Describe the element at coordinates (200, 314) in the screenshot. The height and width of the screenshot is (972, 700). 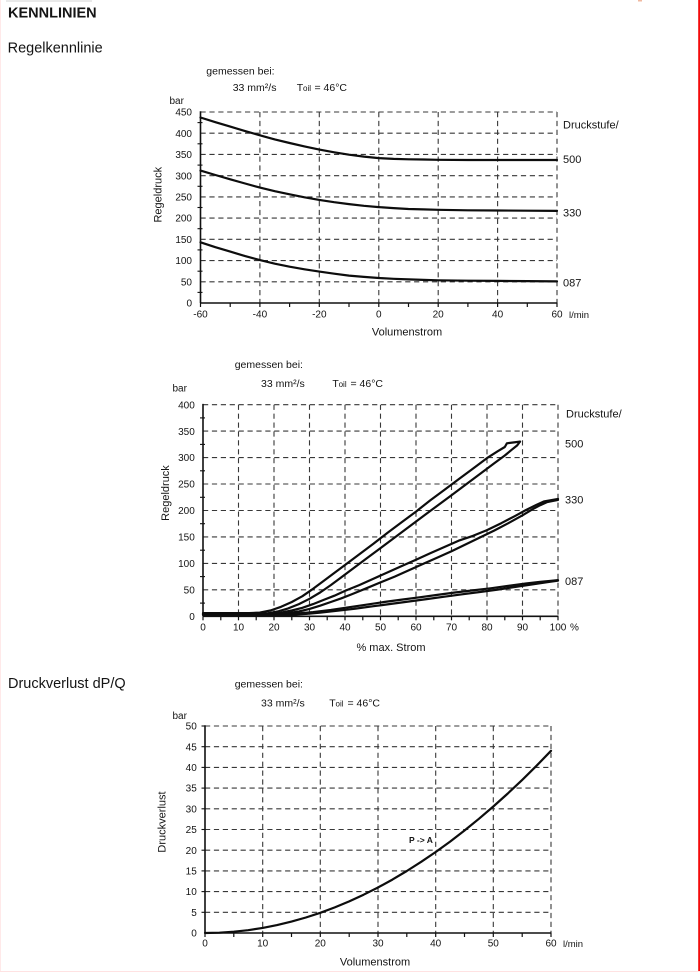
I see `svg-text: -60` at that location.